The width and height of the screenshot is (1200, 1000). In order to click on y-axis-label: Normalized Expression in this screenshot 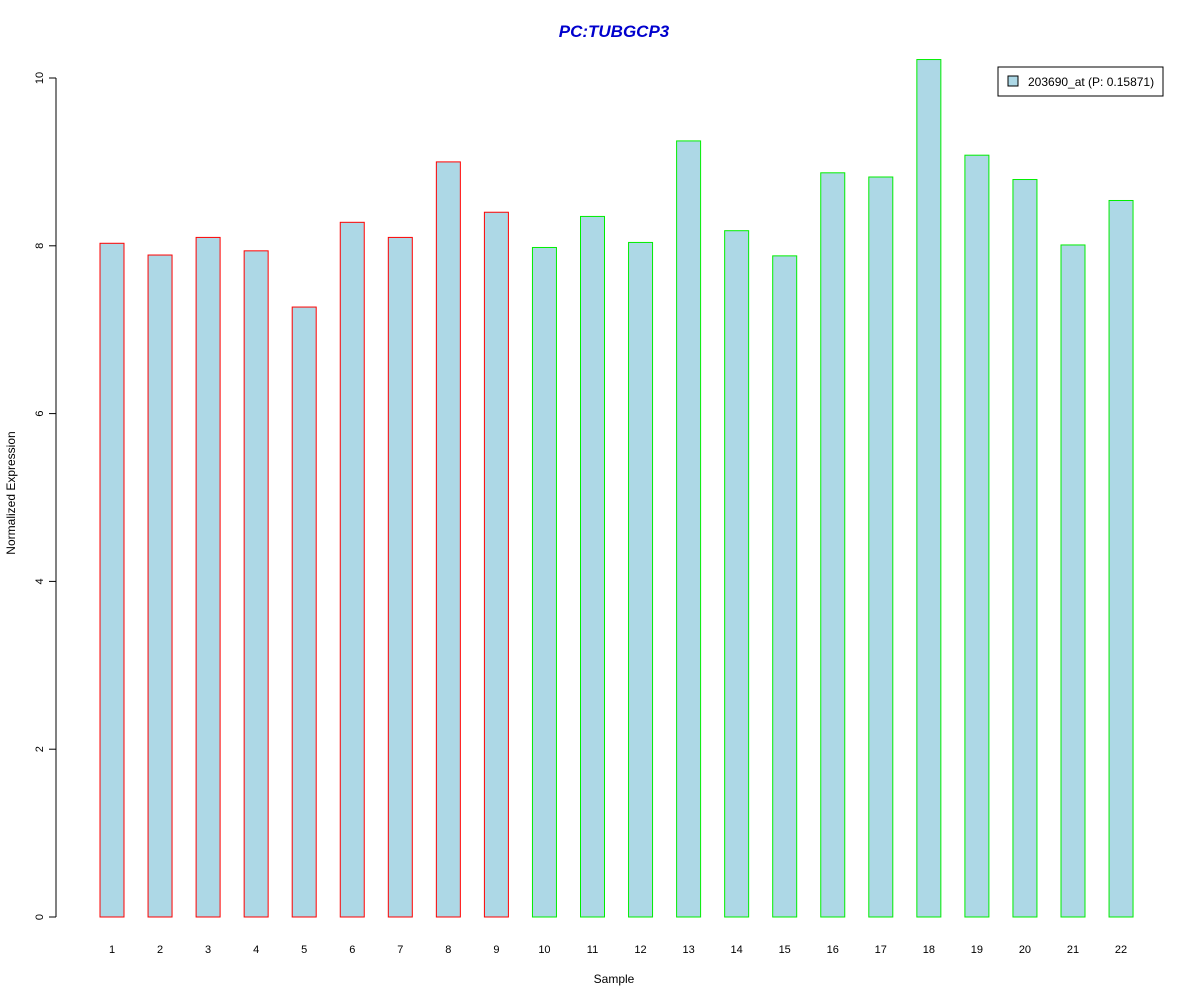, I will do `click(11, 492)`.